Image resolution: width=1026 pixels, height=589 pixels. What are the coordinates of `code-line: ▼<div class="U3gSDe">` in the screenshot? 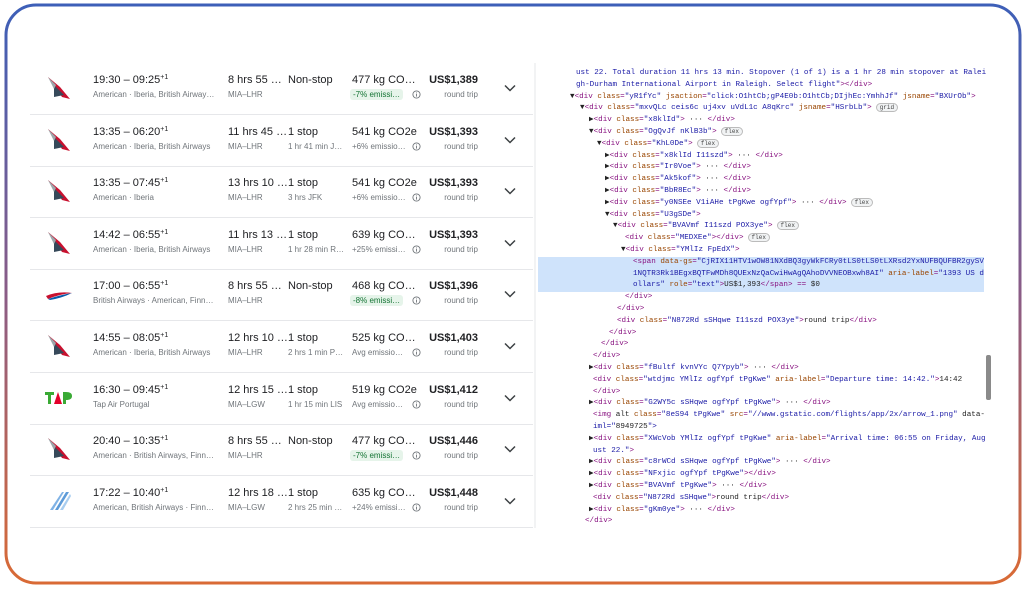 It's located at (653, 215).